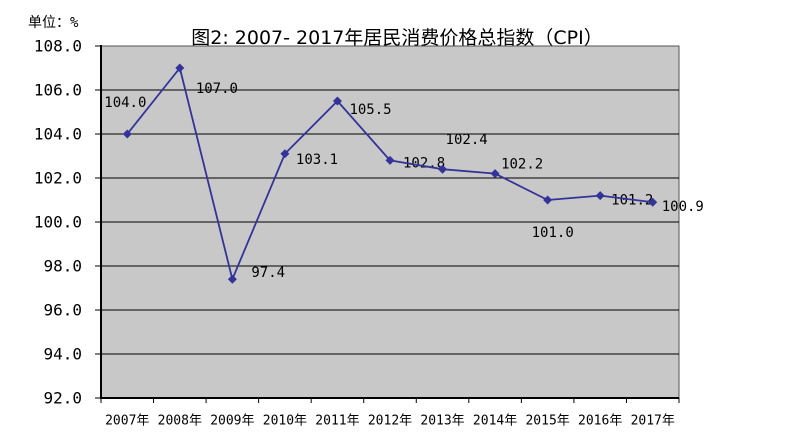 Image resolution: width=790 pixels, height=441 pixels. I want to click on data-point-label: 103.1, so click(317, 160).